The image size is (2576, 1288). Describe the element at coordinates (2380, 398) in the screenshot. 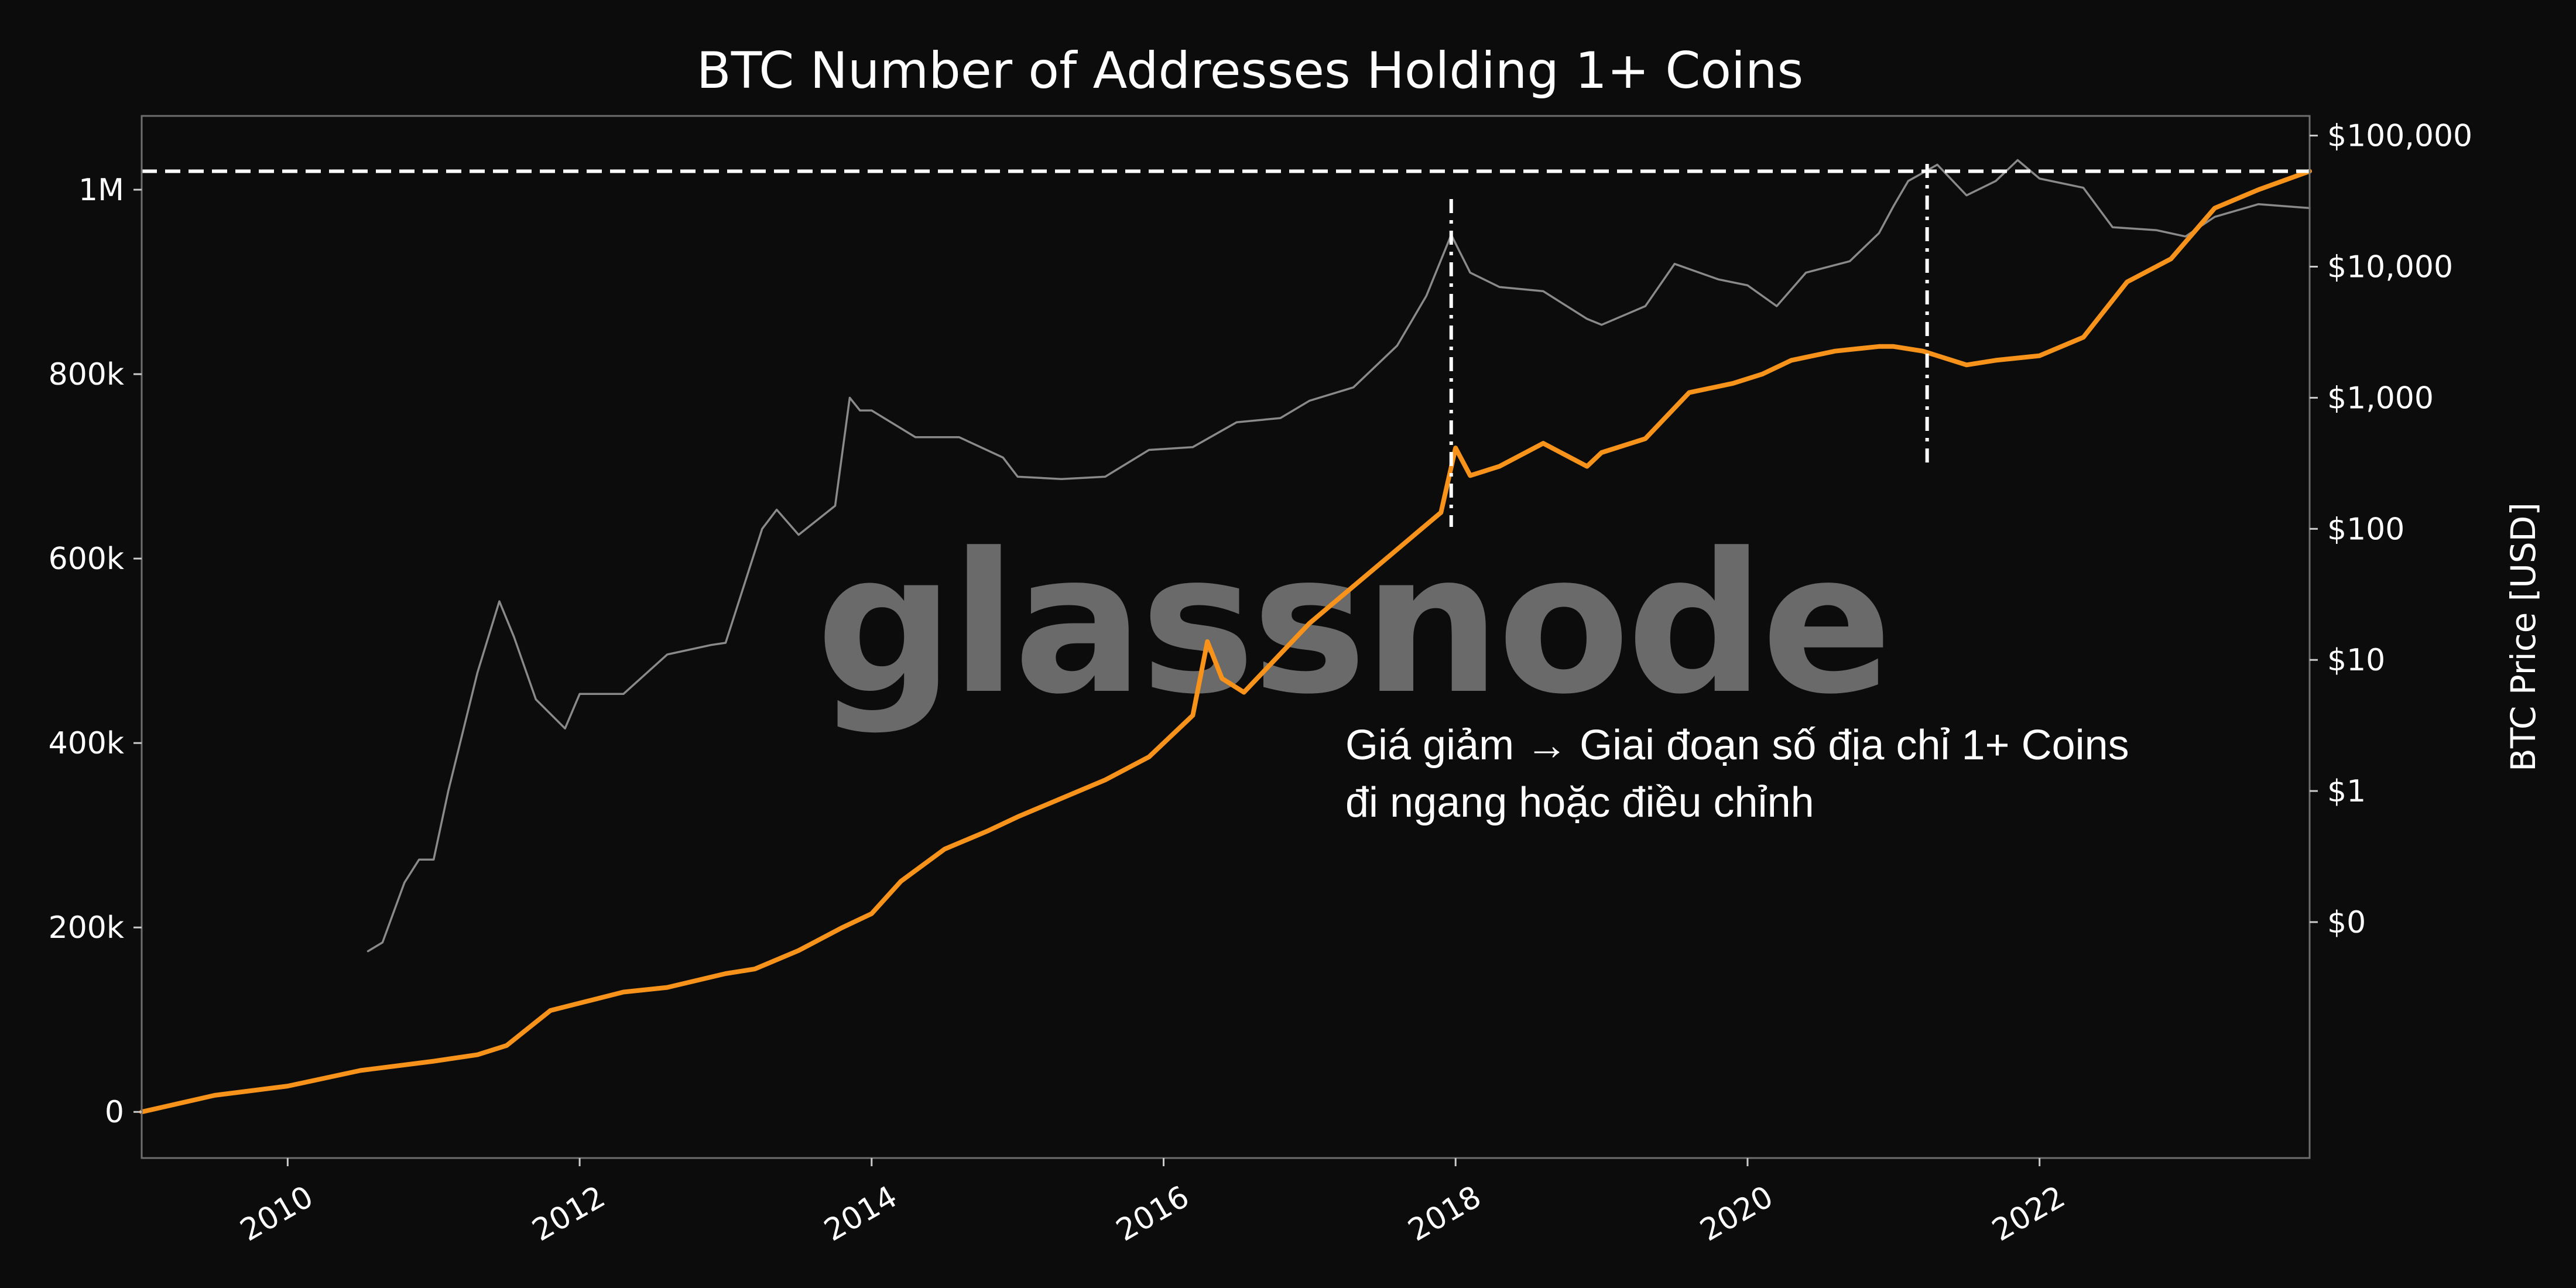

I see `y-right-tick-label: $1,000` at that location.